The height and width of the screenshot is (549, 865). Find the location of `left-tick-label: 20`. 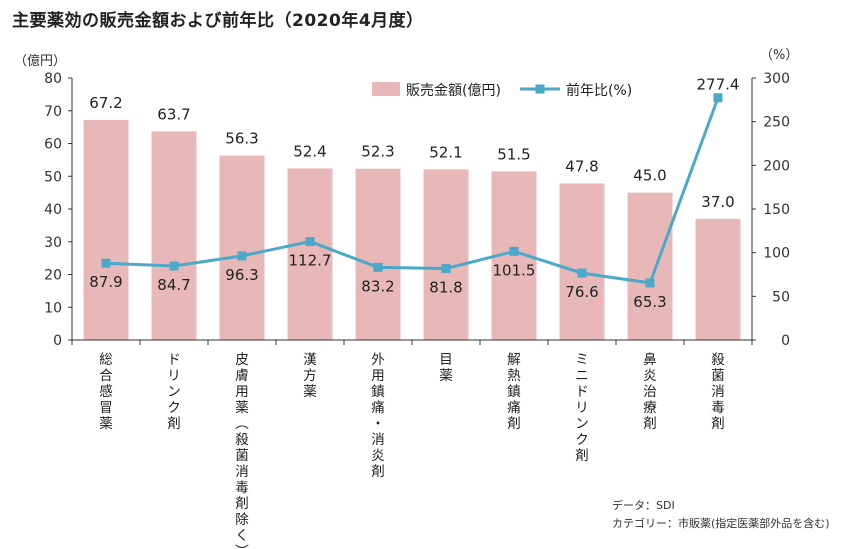

left-tick-label: 20 is located at coordinates (53, 276).